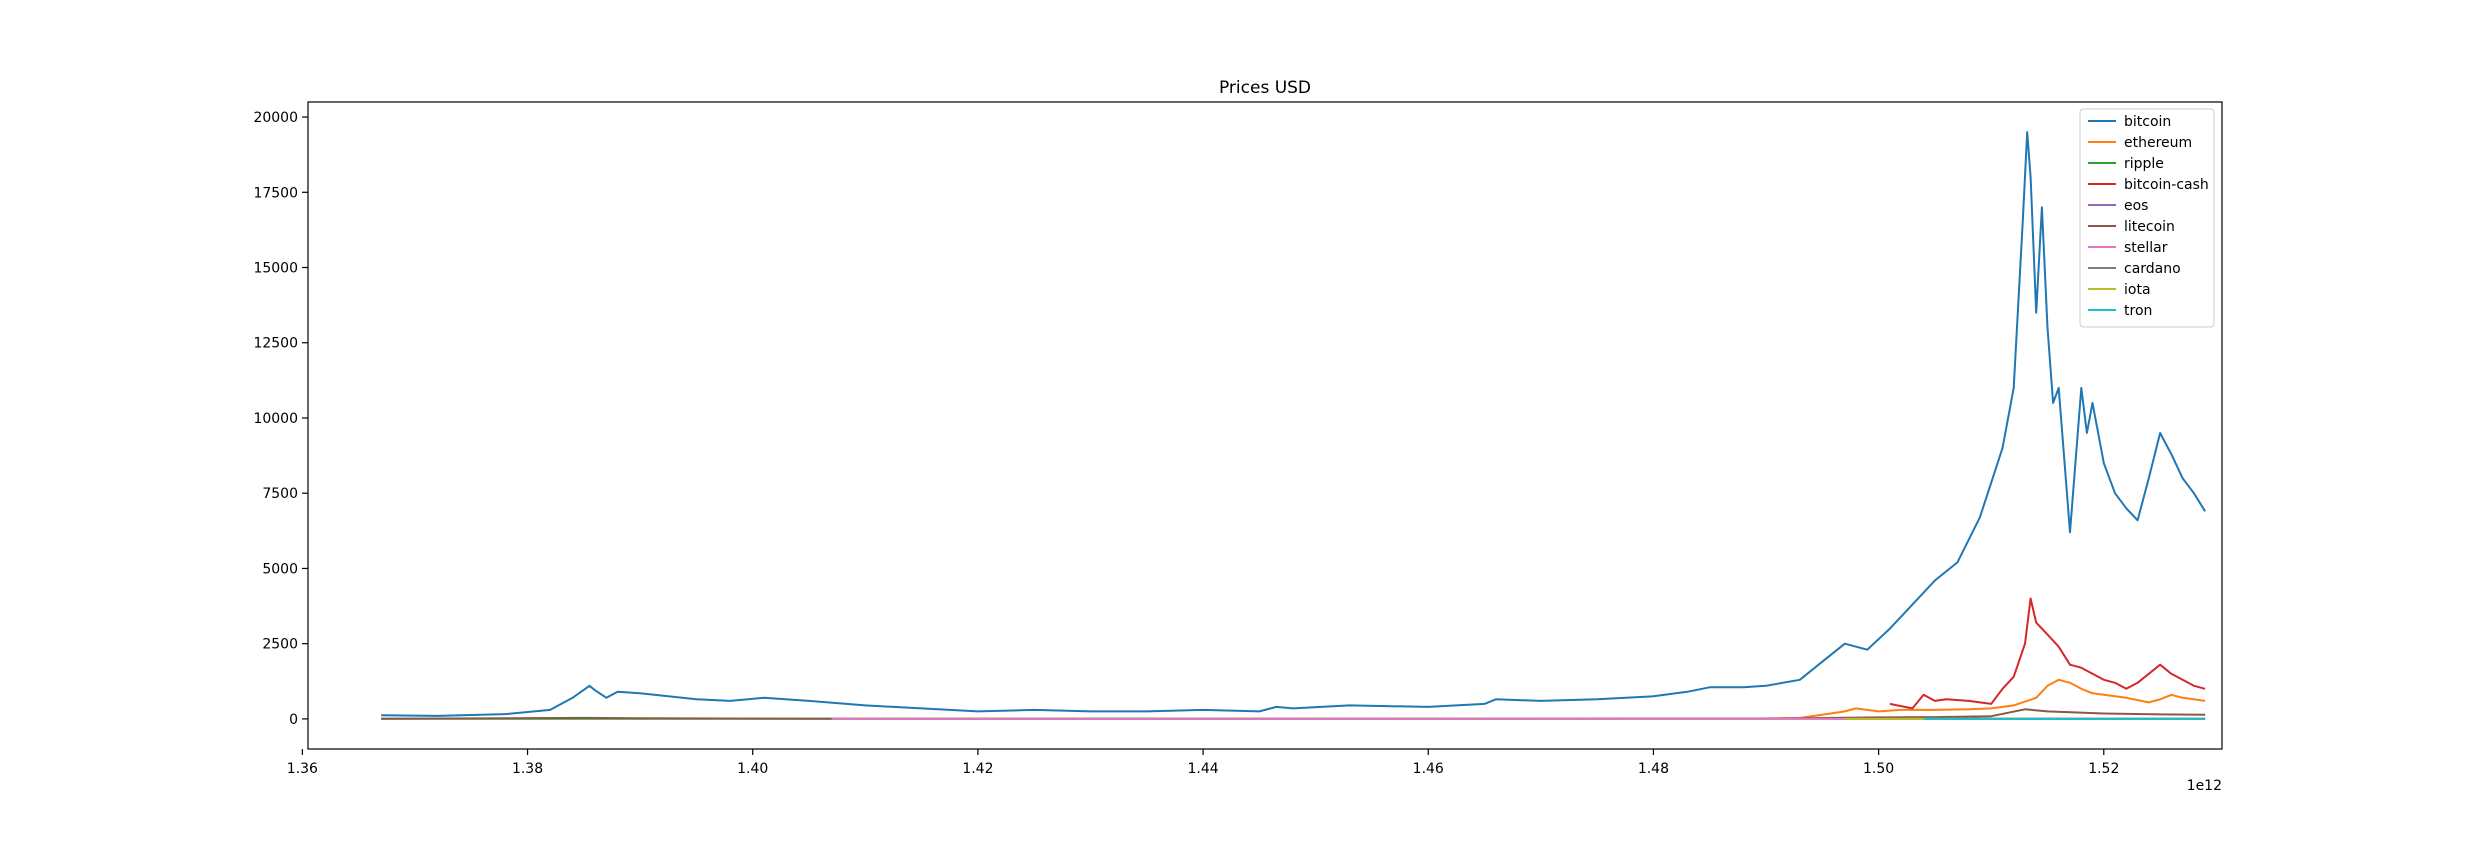 Image resolution: width=2467 pixels, height=844 pixels. Describe the element at coordinates (275, 193) in the screenshot. I see `y-tick-label: 17500` at that location.